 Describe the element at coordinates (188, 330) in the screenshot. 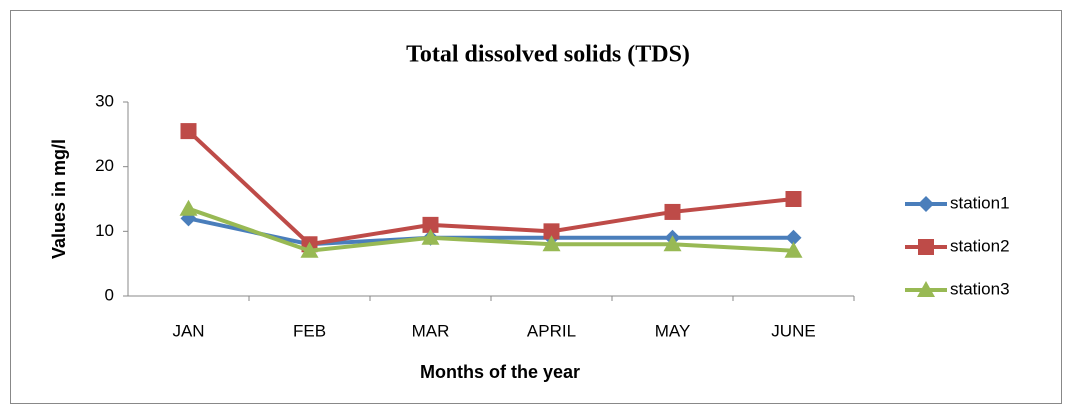

I see `x-tick-label: JAN` at that location.